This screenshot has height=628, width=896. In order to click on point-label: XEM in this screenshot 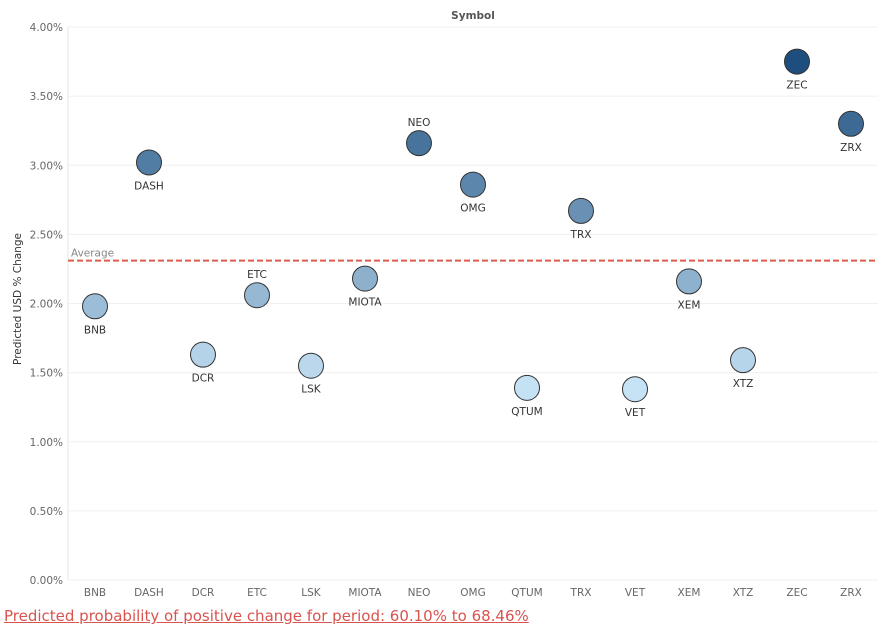, I will do `click(689, 305)`.